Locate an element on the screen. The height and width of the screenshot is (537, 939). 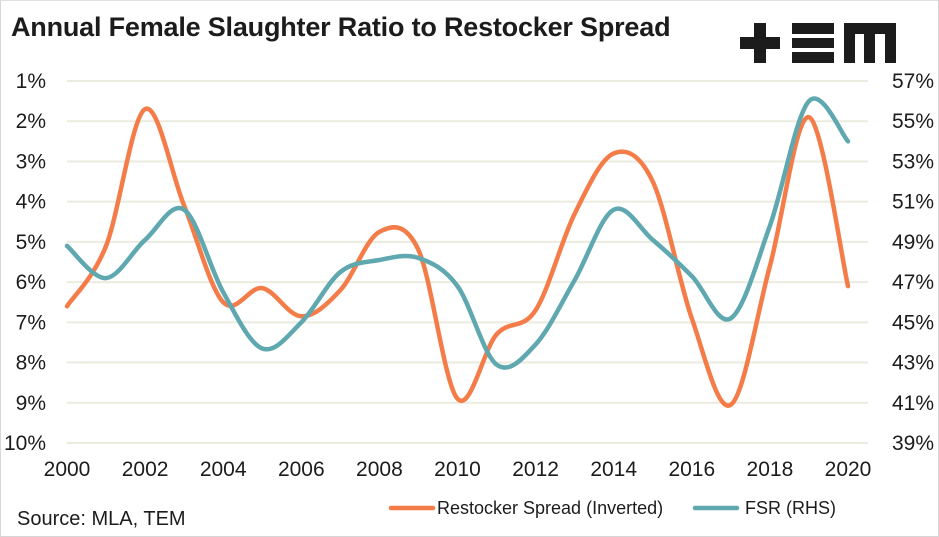
x-tick-label: 2016 is located at coordinates (691, 469).